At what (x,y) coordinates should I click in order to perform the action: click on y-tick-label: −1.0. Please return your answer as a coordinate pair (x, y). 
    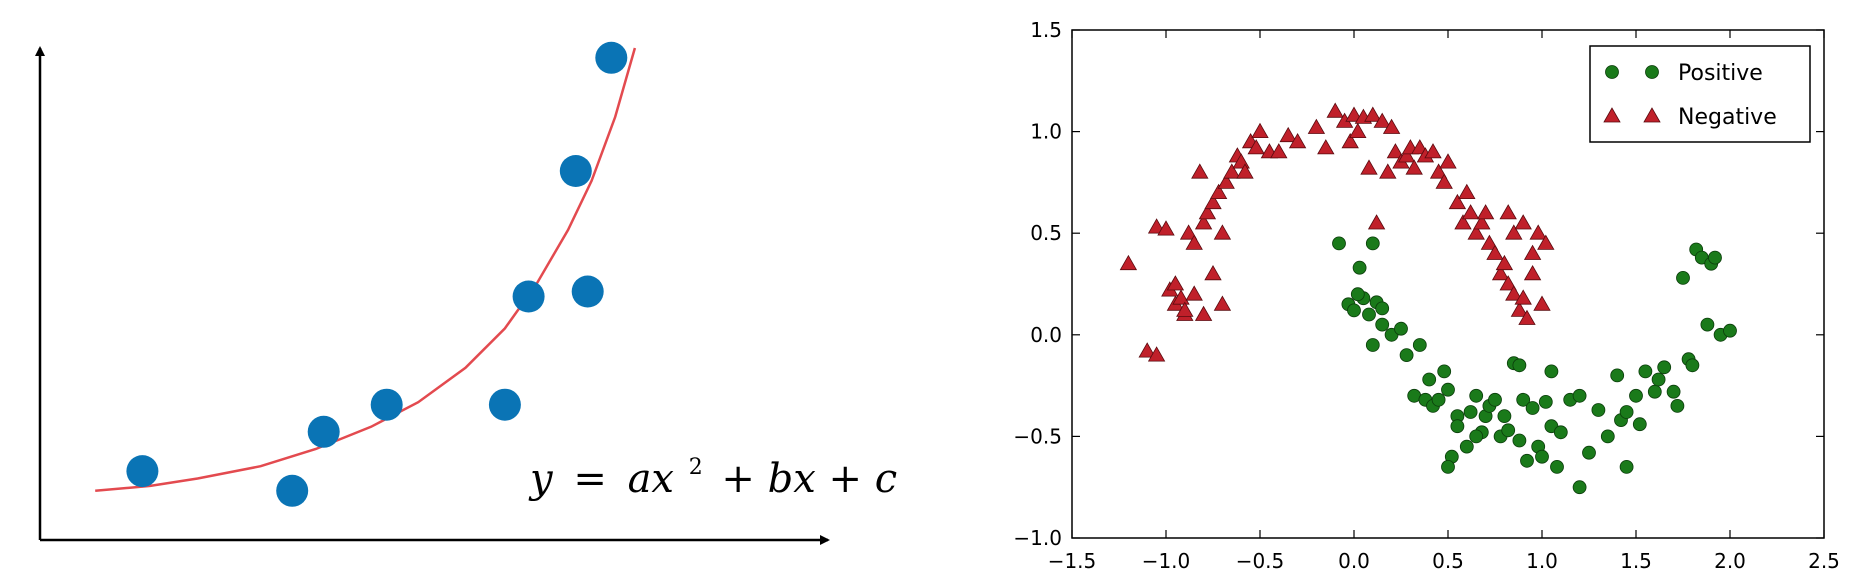
    Looking at the image, I should click on (1037, 538).